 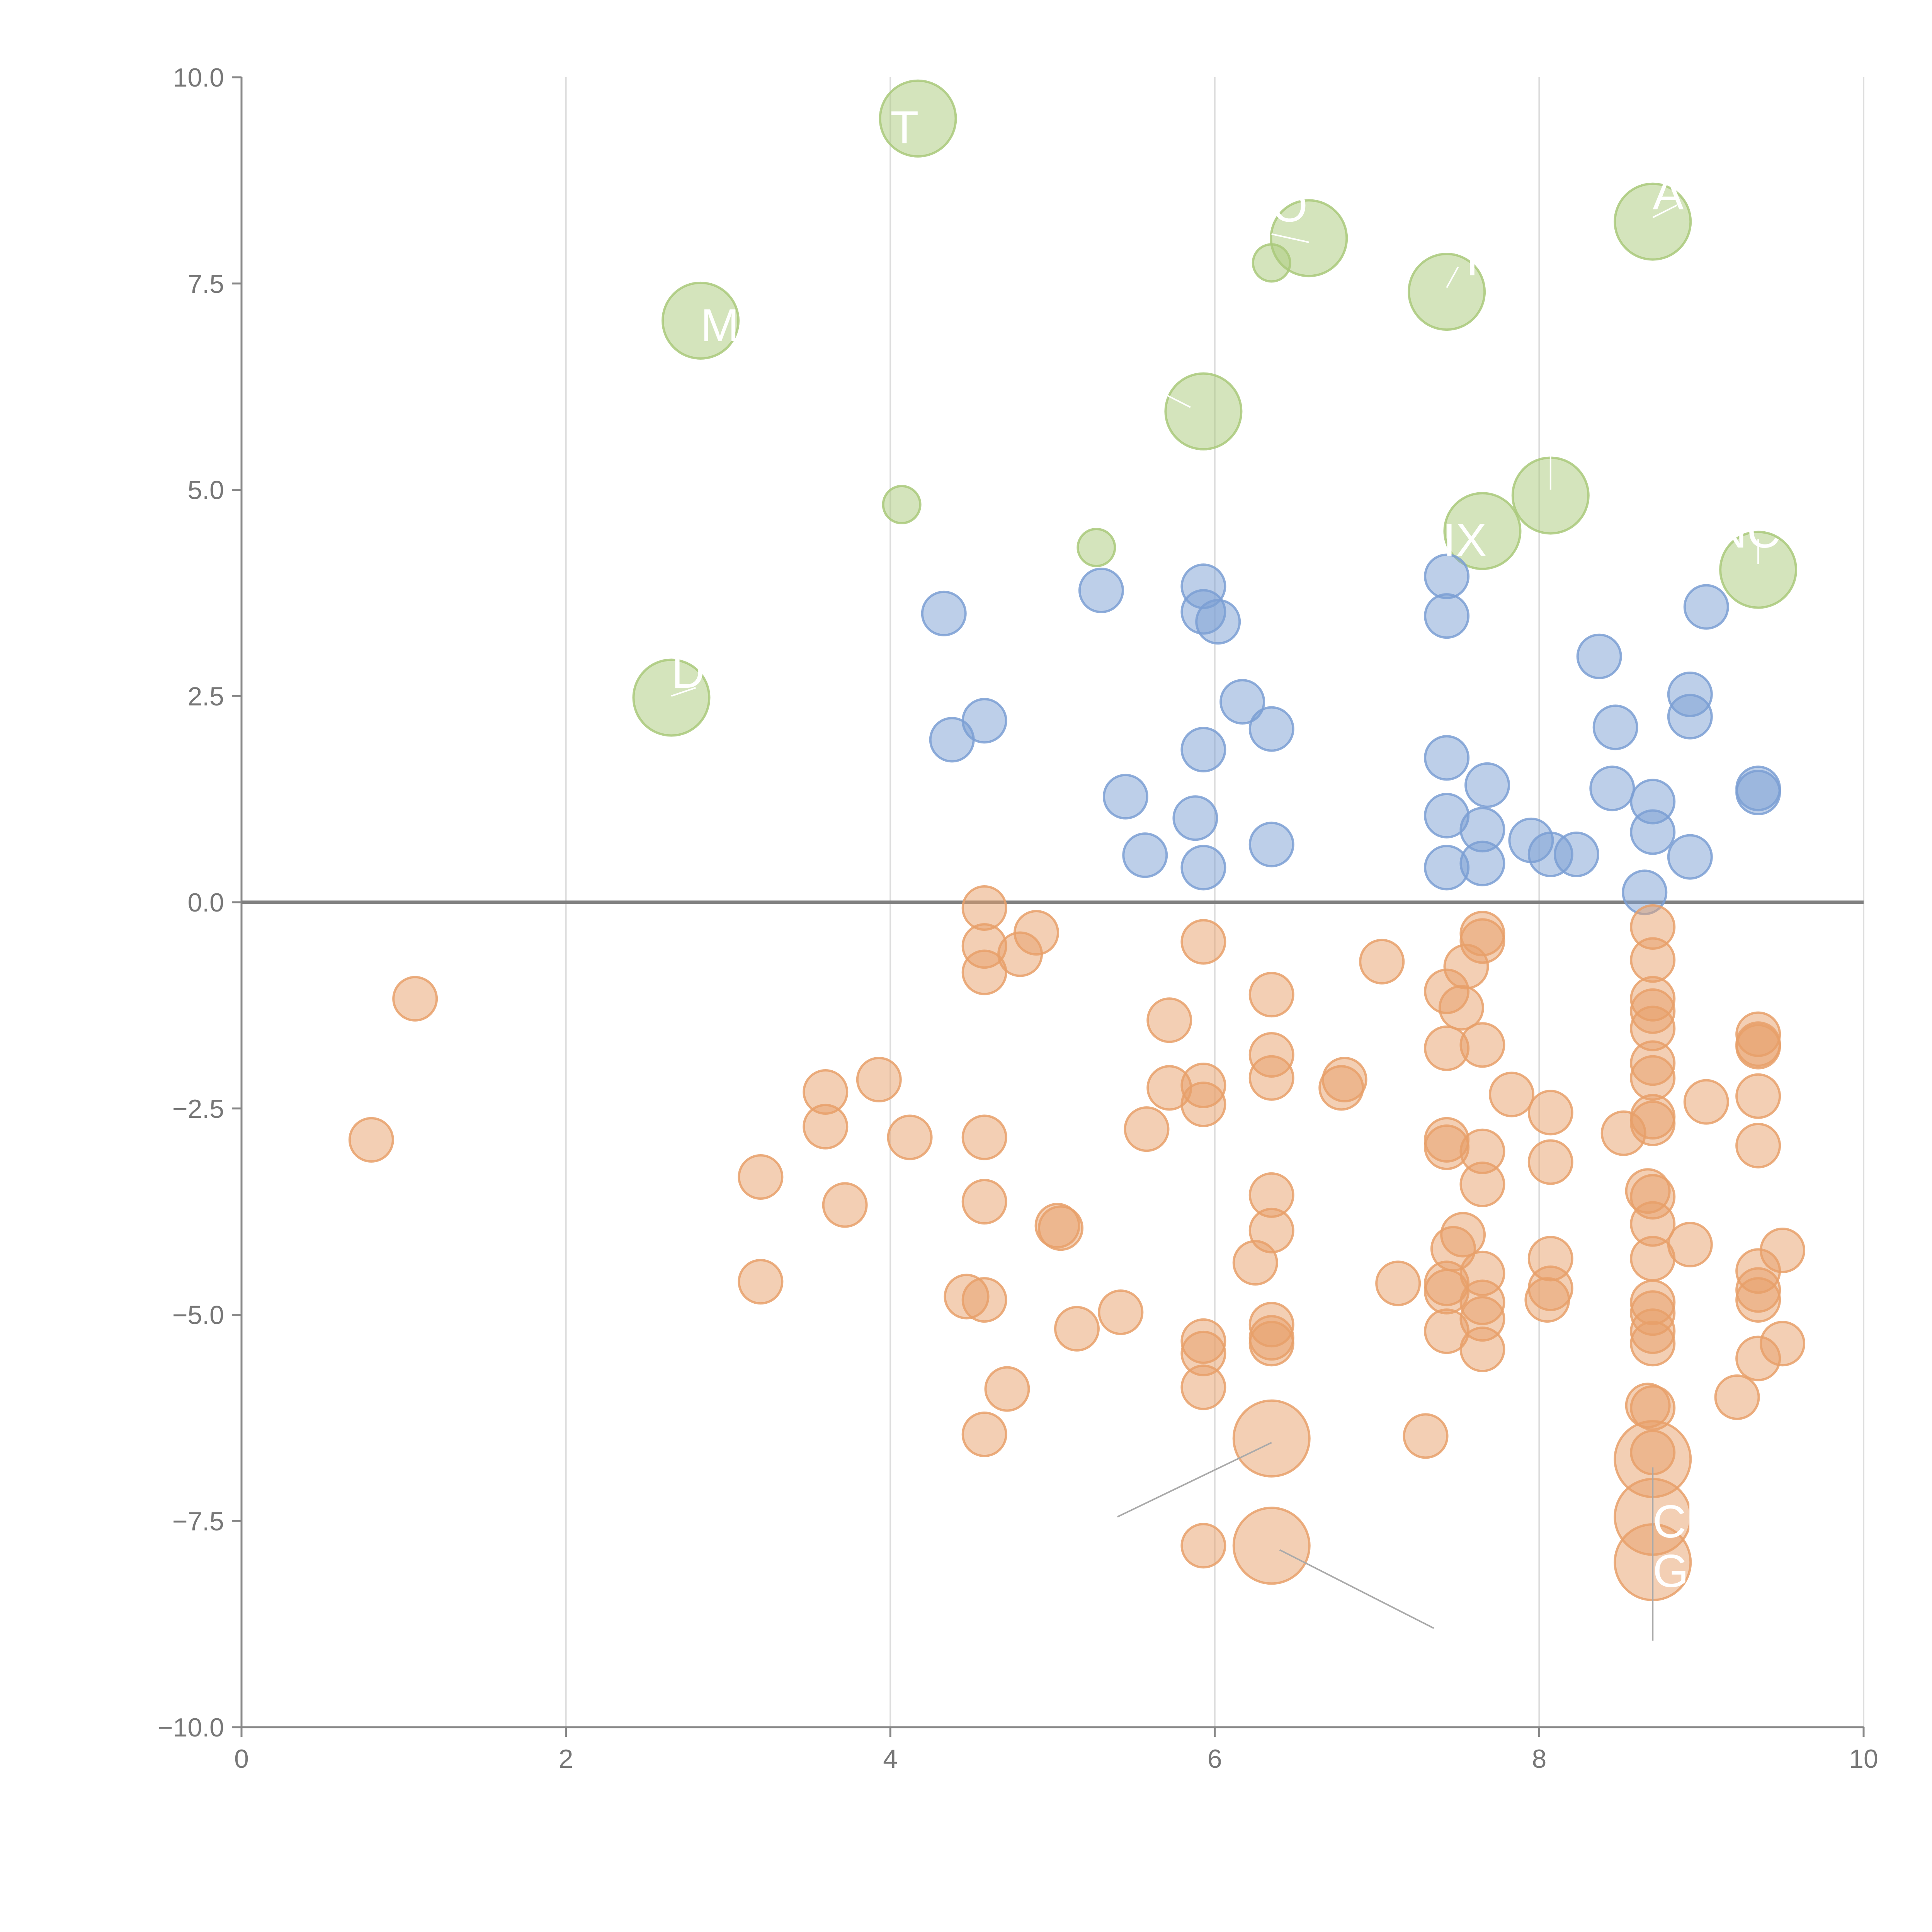 What do you see at coordinates (205, 696) in the screenshot?
I see `y-tick-label: 2.5` at bounding box center [205, 696].